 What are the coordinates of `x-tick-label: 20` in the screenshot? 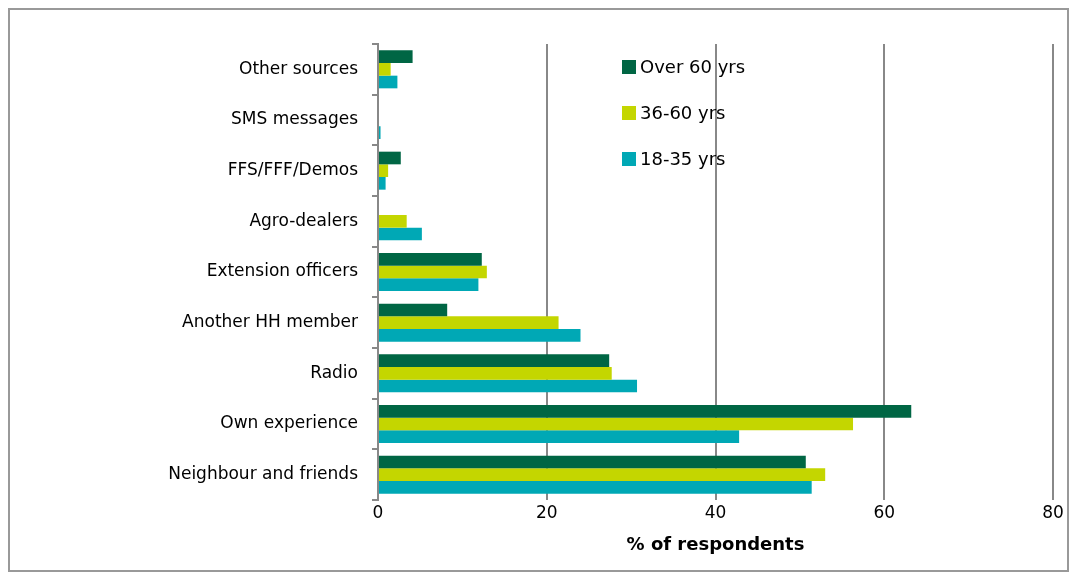 It's located at (546, 511).